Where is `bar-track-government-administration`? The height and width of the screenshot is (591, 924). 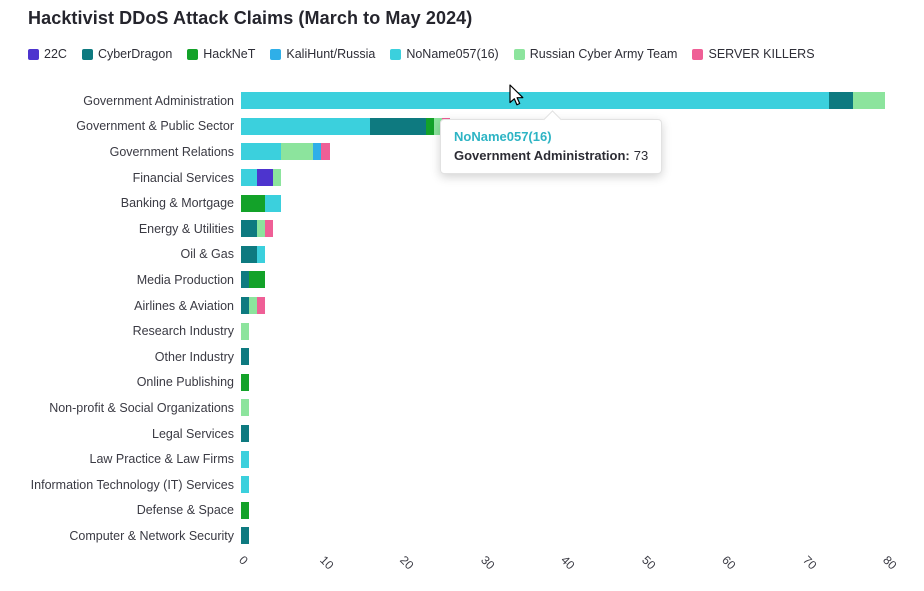 bar-track-government-administration is located at coordinates (578, 101).